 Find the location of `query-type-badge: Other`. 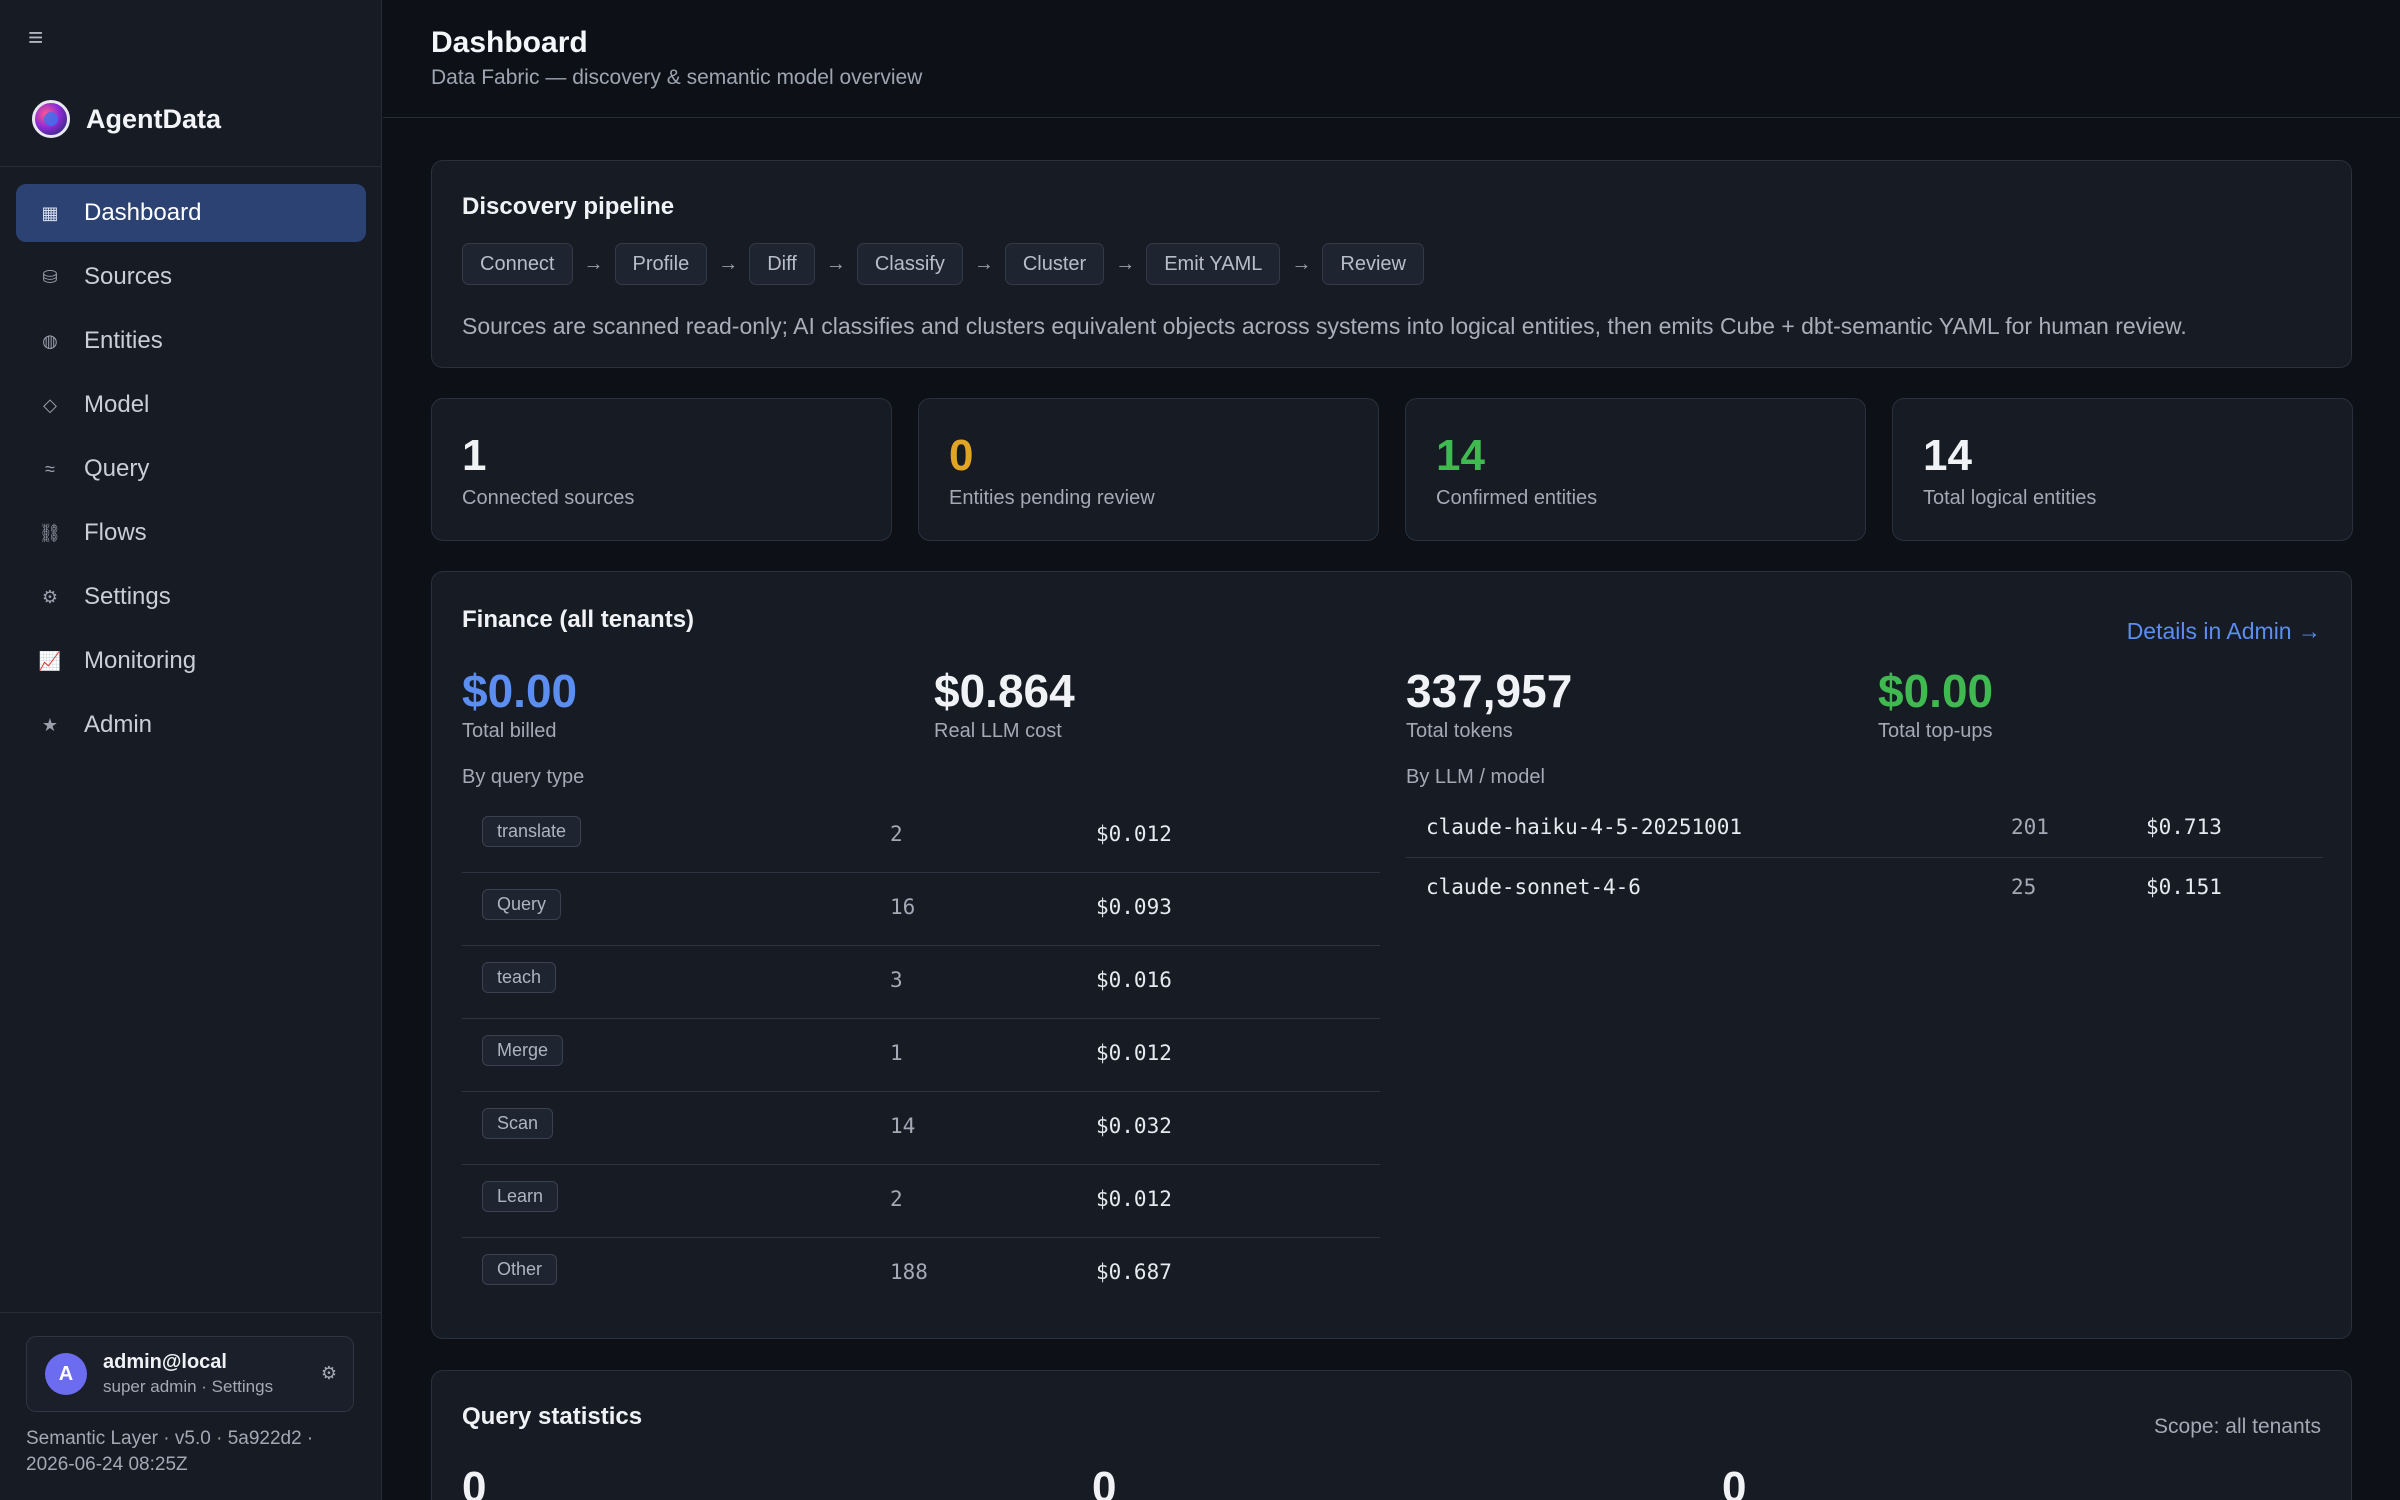

query-type-badge: Other is located at coordinates (520, 1269).